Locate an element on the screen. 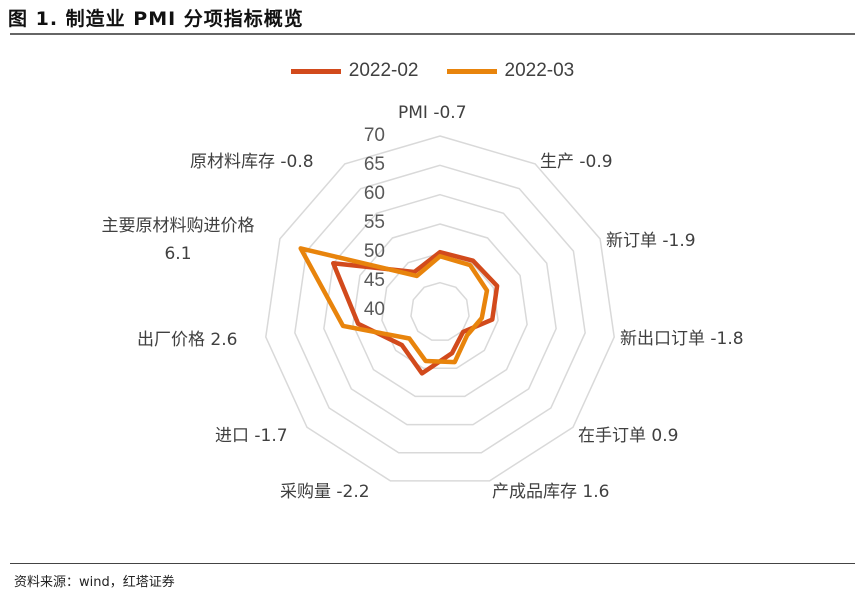 This screenshot has height=598, width=865. source-note: 资料来源：wind，红塔证券 is located at coordinates (94, 582).